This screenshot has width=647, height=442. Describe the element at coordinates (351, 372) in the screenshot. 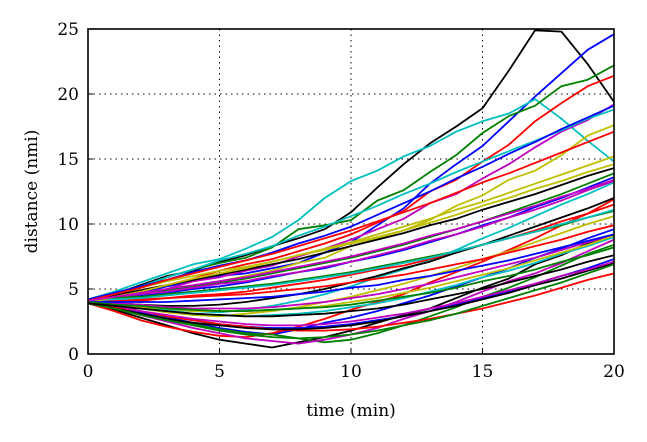

I see `x-tick-label-2: 10` at that location.